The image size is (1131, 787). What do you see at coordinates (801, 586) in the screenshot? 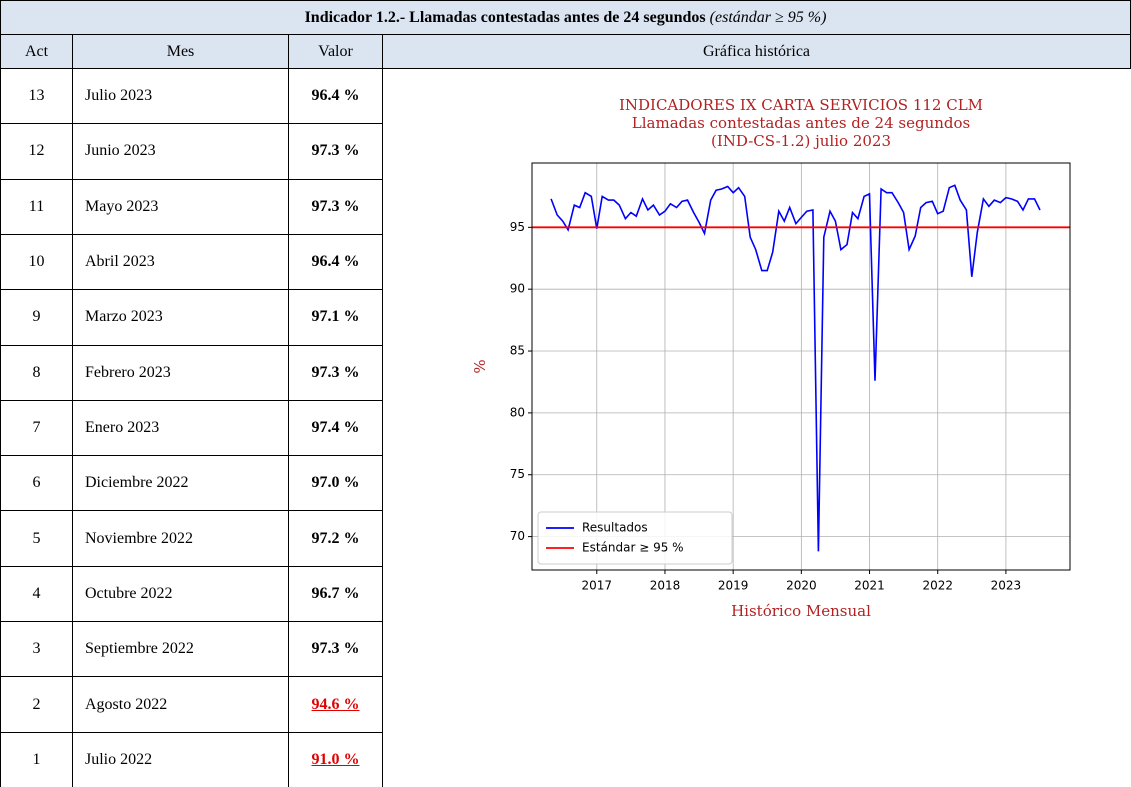
I see `x-tick-label: 2020` at bounding box center [801, 586].